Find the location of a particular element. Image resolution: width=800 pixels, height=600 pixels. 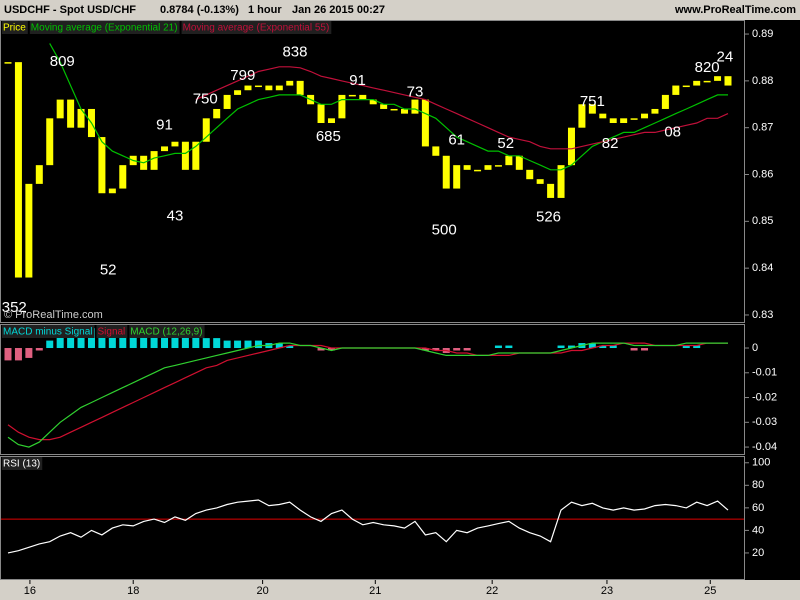

y-tick-label: 0.86 is located at coordinates (762, 174).